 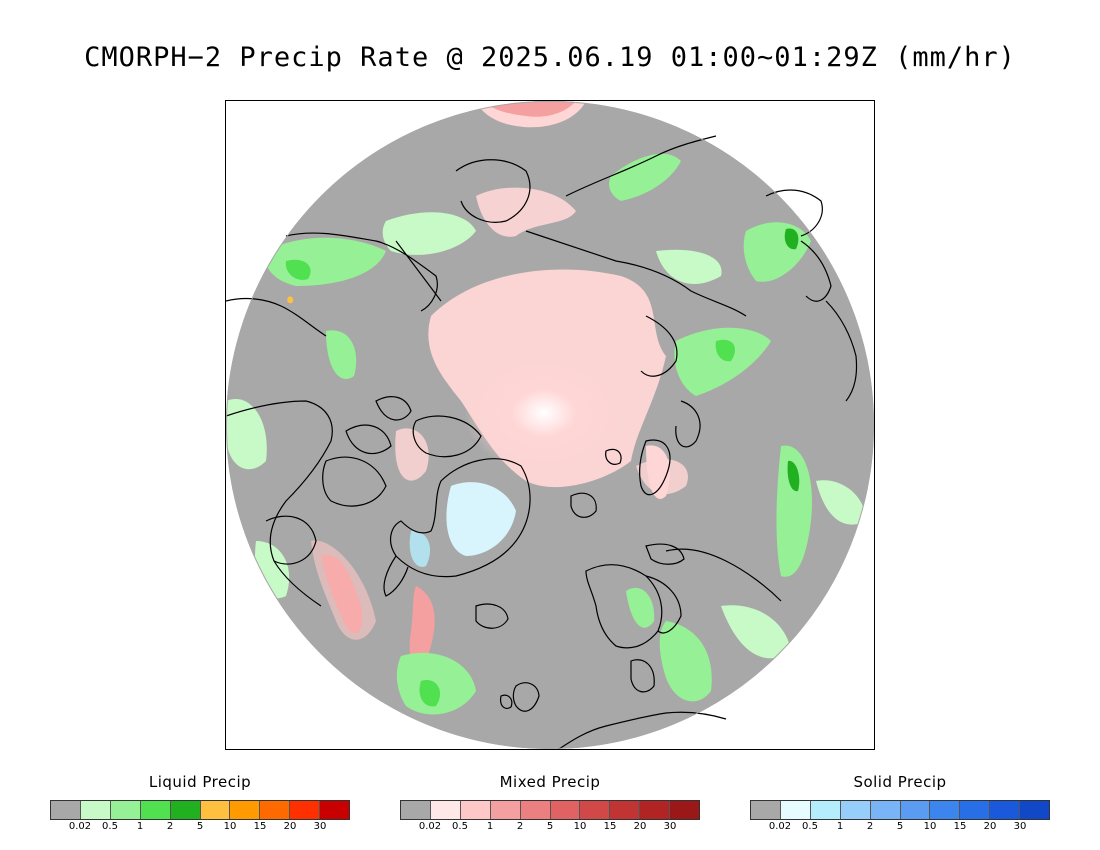 I want to click on liquid-precip-siberia-central, so click(x=722, y=361).